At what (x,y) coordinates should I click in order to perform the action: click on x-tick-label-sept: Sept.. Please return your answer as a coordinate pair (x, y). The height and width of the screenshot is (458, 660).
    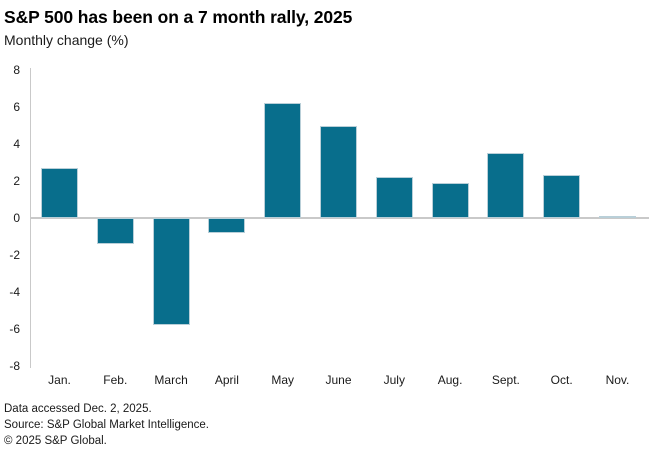
    Looking at the image, I should click on (505, 380).